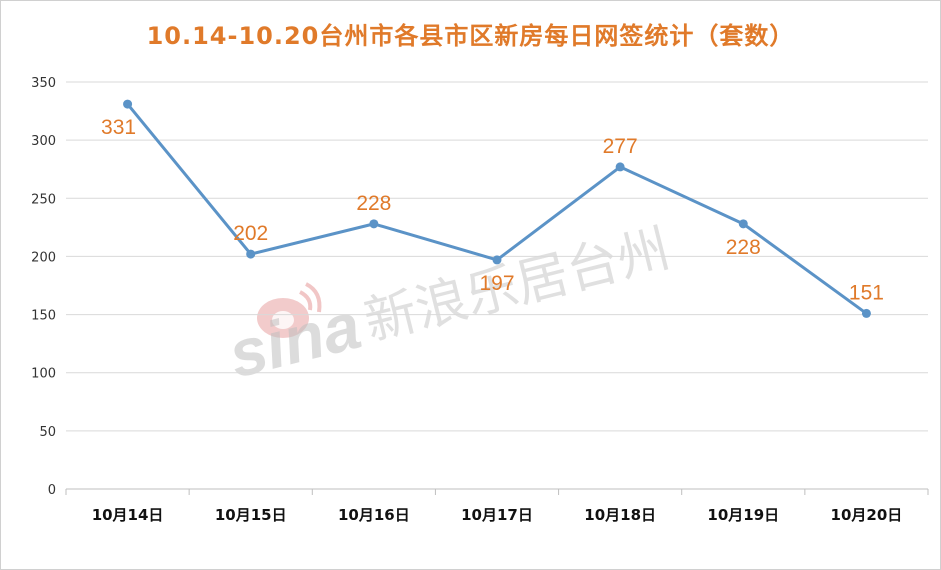  What do you see at coordinates (43, 141) in the screenshot?
I see `y-tick-label: 300` at bounding box center [43, 141].